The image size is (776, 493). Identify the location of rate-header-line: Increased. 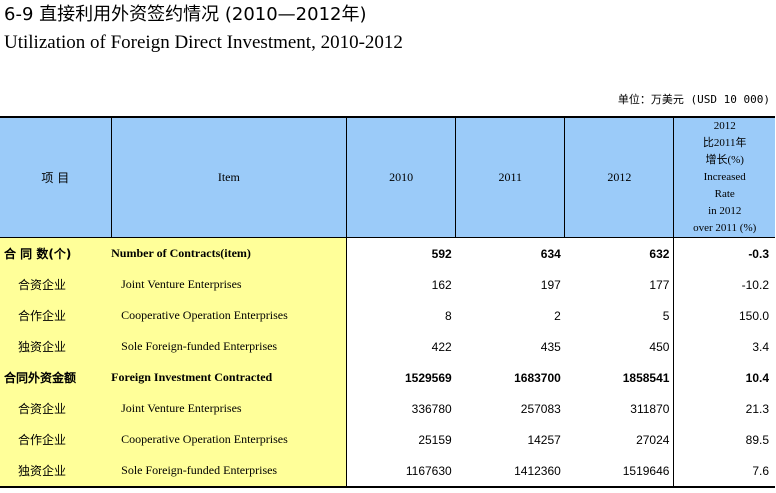
(724, 177).